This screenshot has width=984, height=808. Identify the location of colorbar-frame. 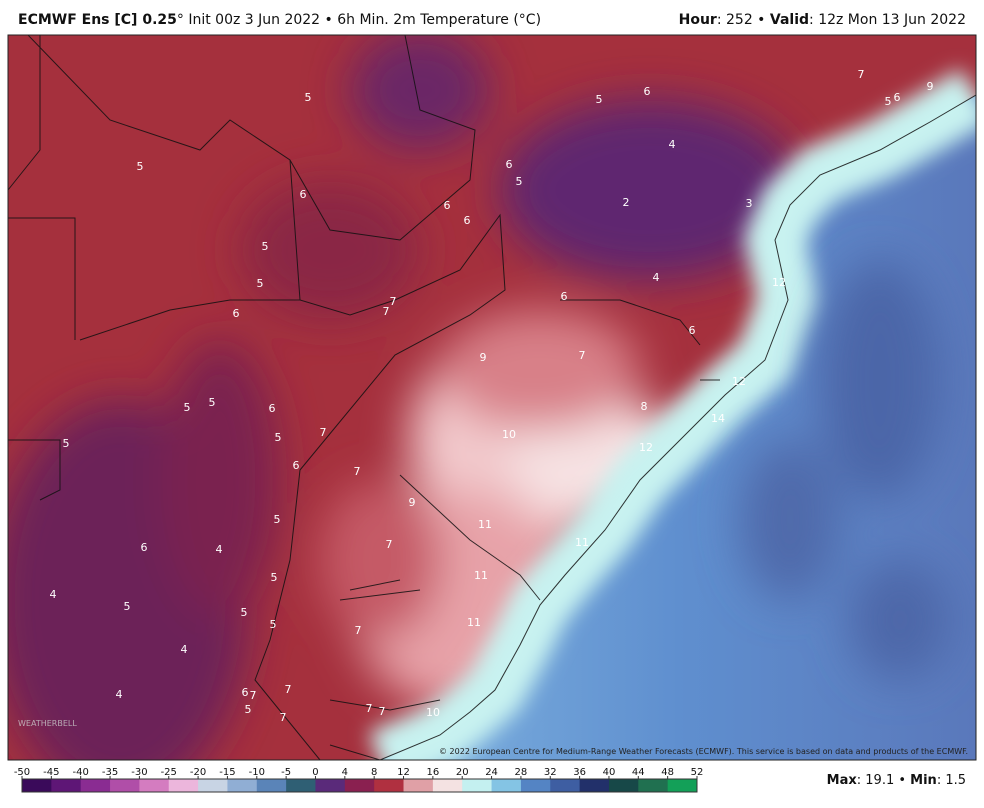
(359, 785).